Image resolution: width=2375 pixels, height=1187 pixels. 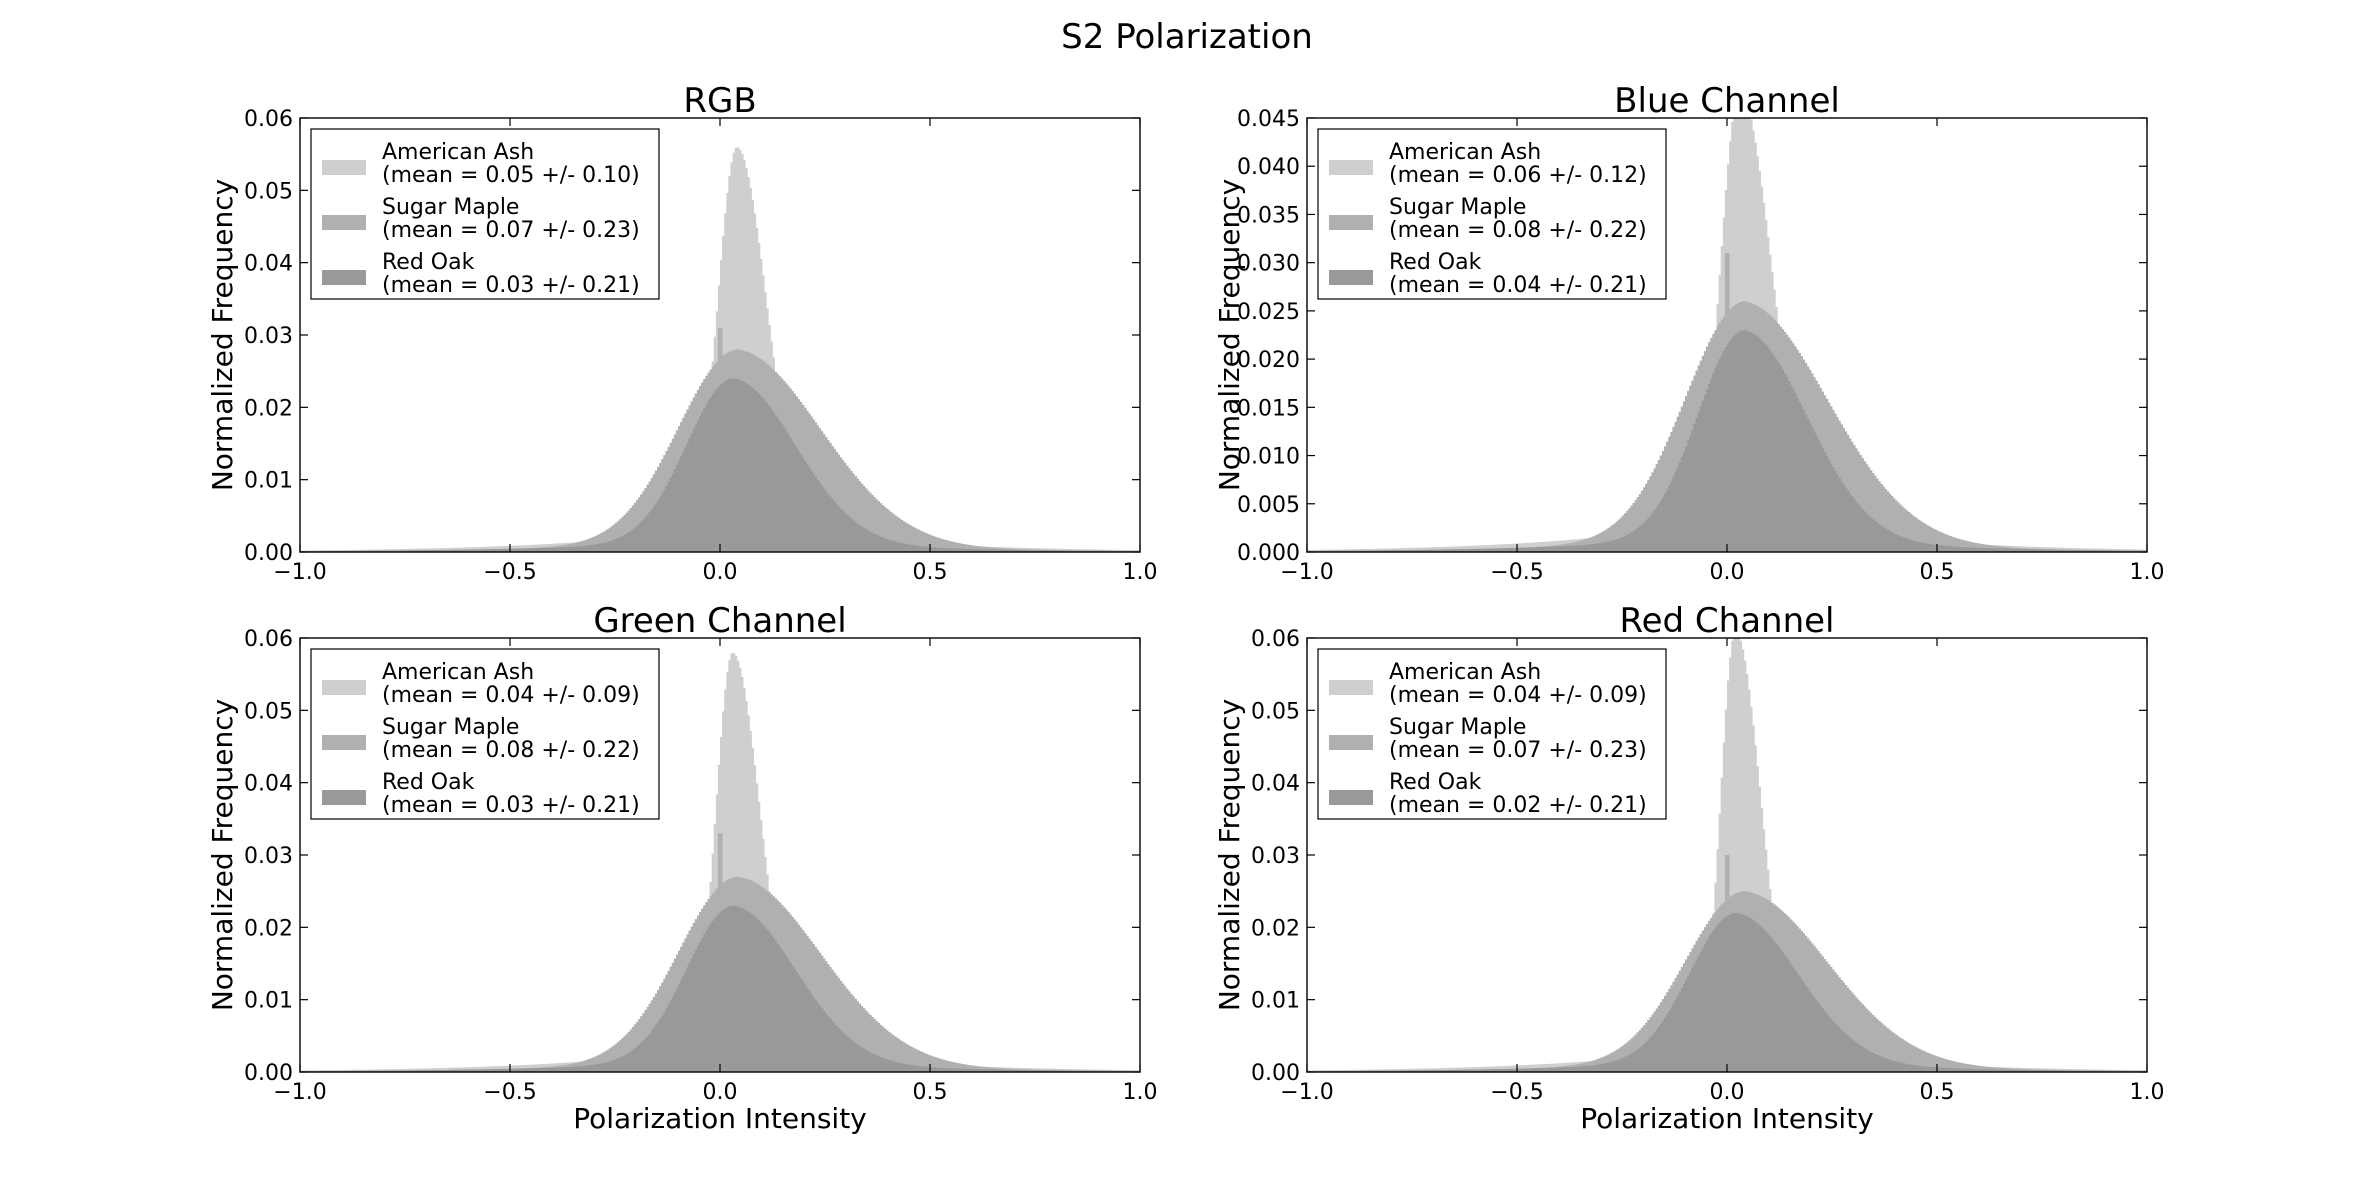 I want to click on legend-series-name: Sugar Maple, so click(x=450, y=727).